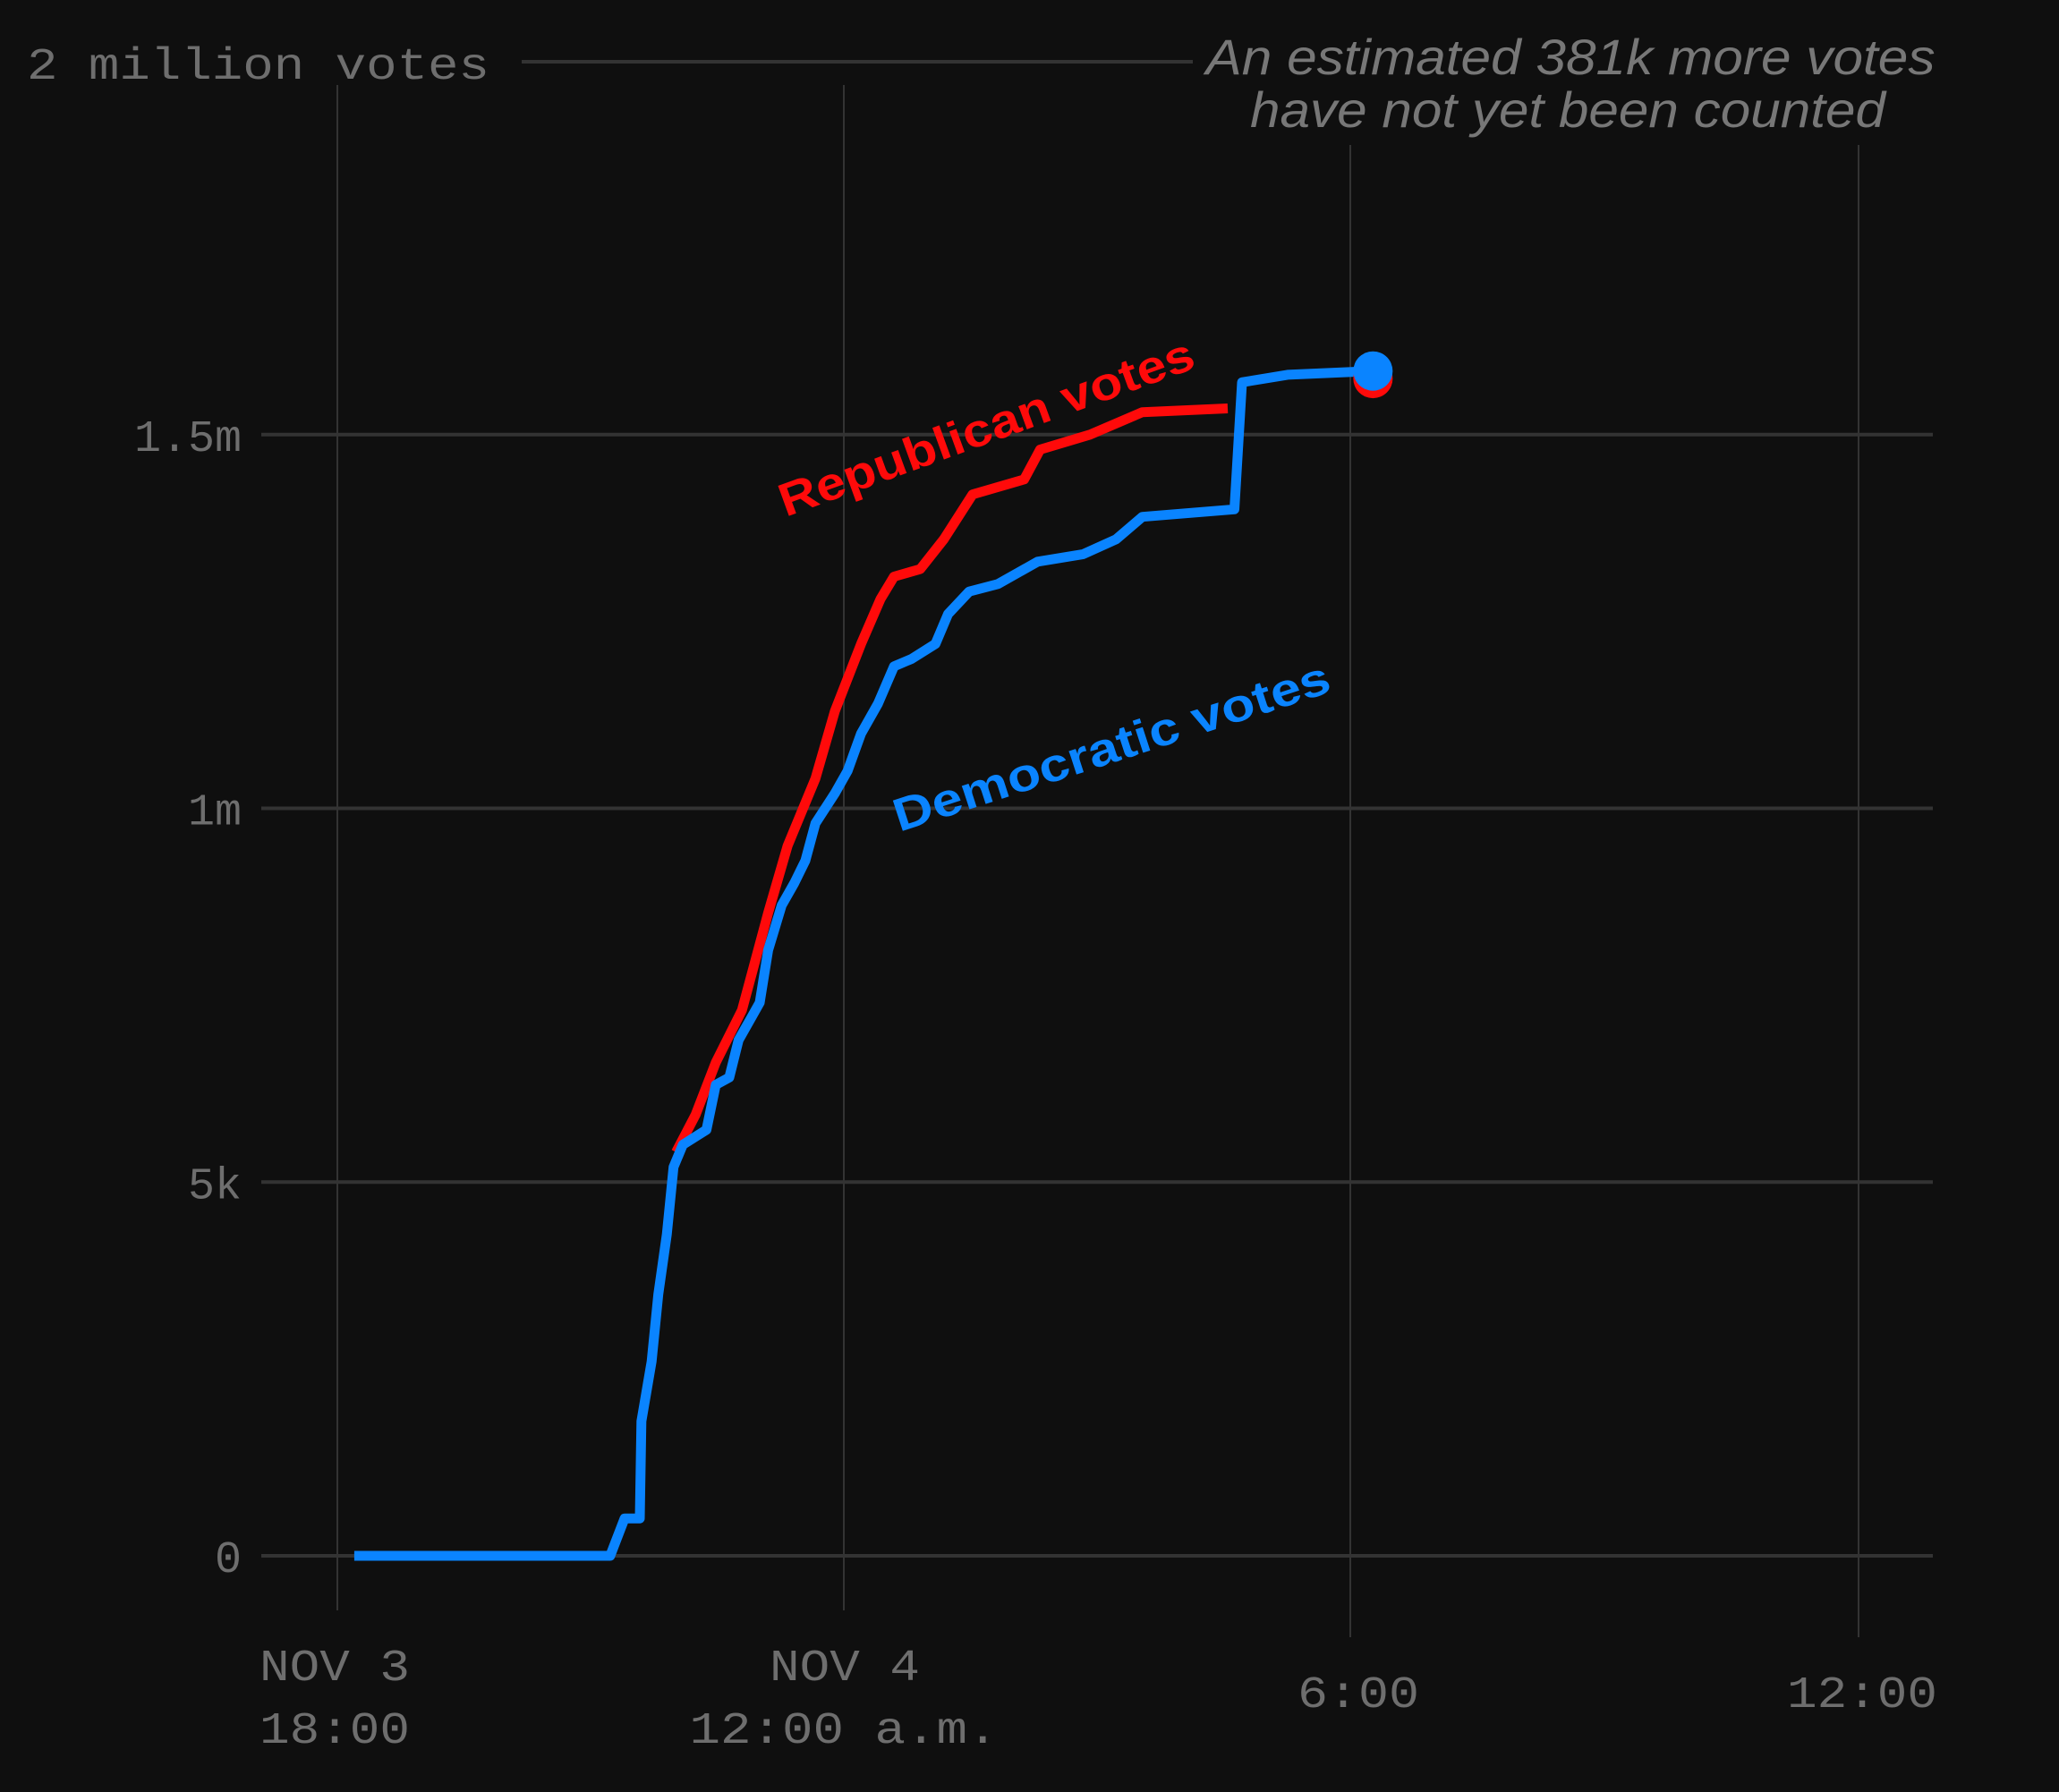 This screenshot has width=2059, height=1792. Describe the element at coordinates (1373, 371) in the screenshot. I see `democratic-votes-end-point` at that location.